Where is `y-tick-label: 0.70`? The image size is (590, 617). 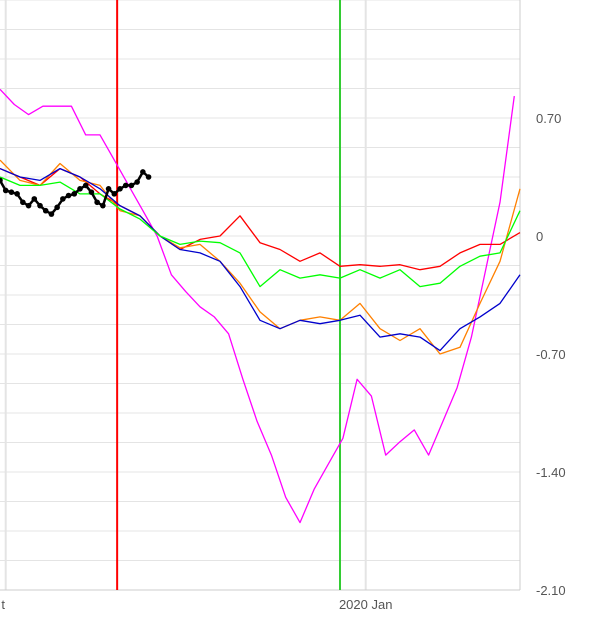 y-tick-label: 0.70 is located at coordinates (548, 118).